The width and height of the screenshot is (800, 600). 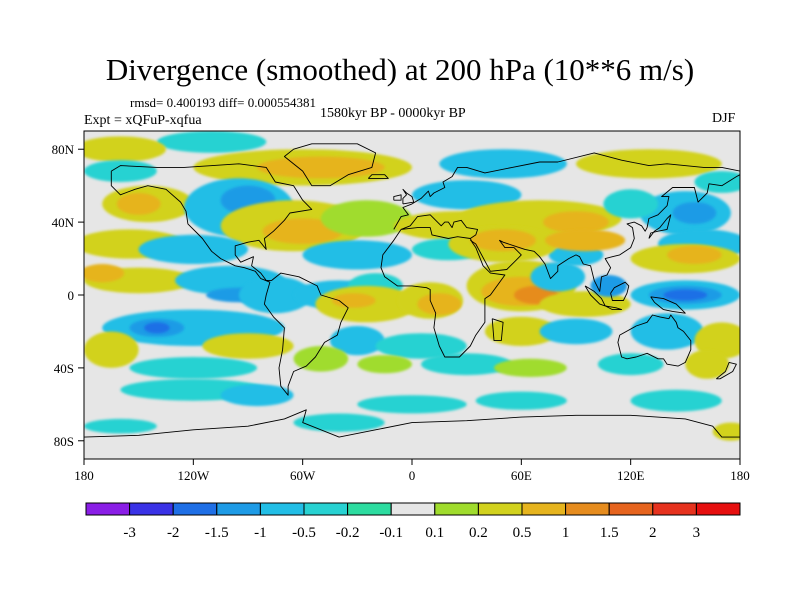 I want to click on colorbar-label: -1, so click(x=260, y=533).